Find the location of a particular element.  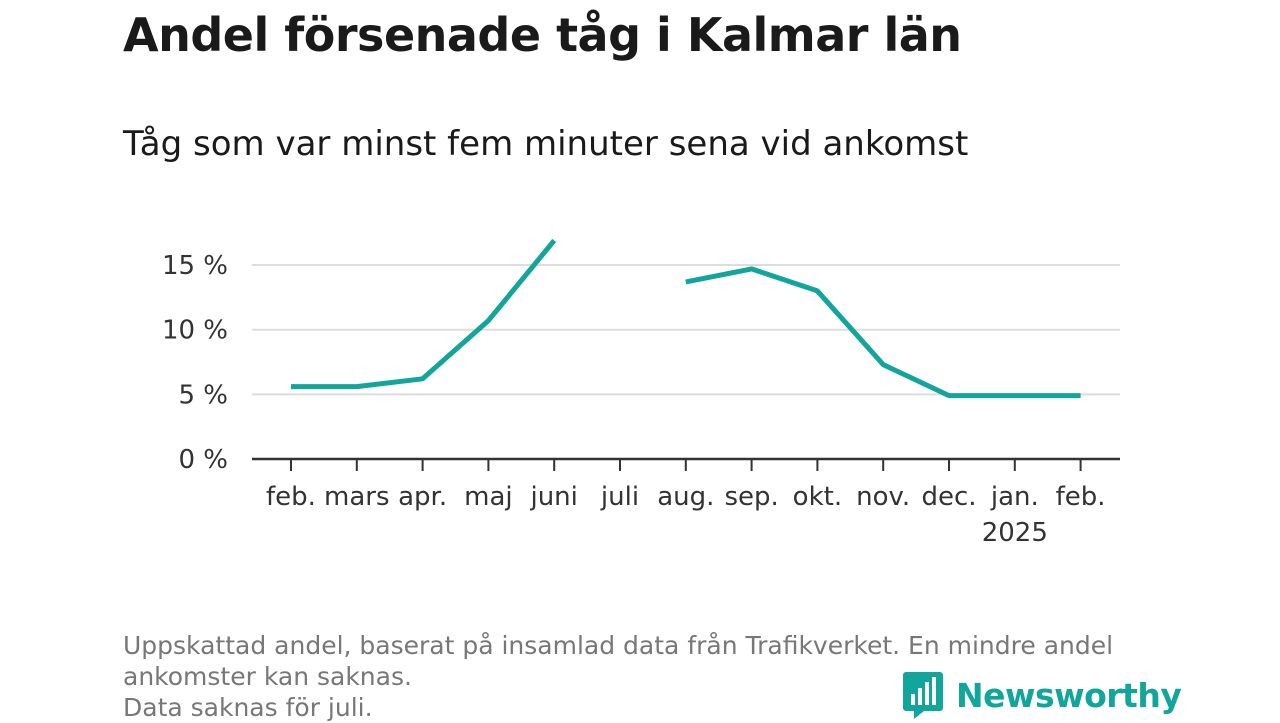

footnote-line: ankomster kan saknas. is located at coordinates (267, 676).